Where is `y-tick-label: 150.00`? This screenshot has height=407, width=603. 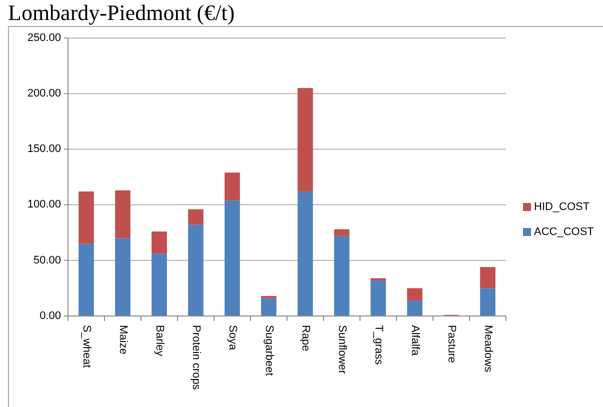 y-tick-label: 150.00 is located at coordinates (44, 149).